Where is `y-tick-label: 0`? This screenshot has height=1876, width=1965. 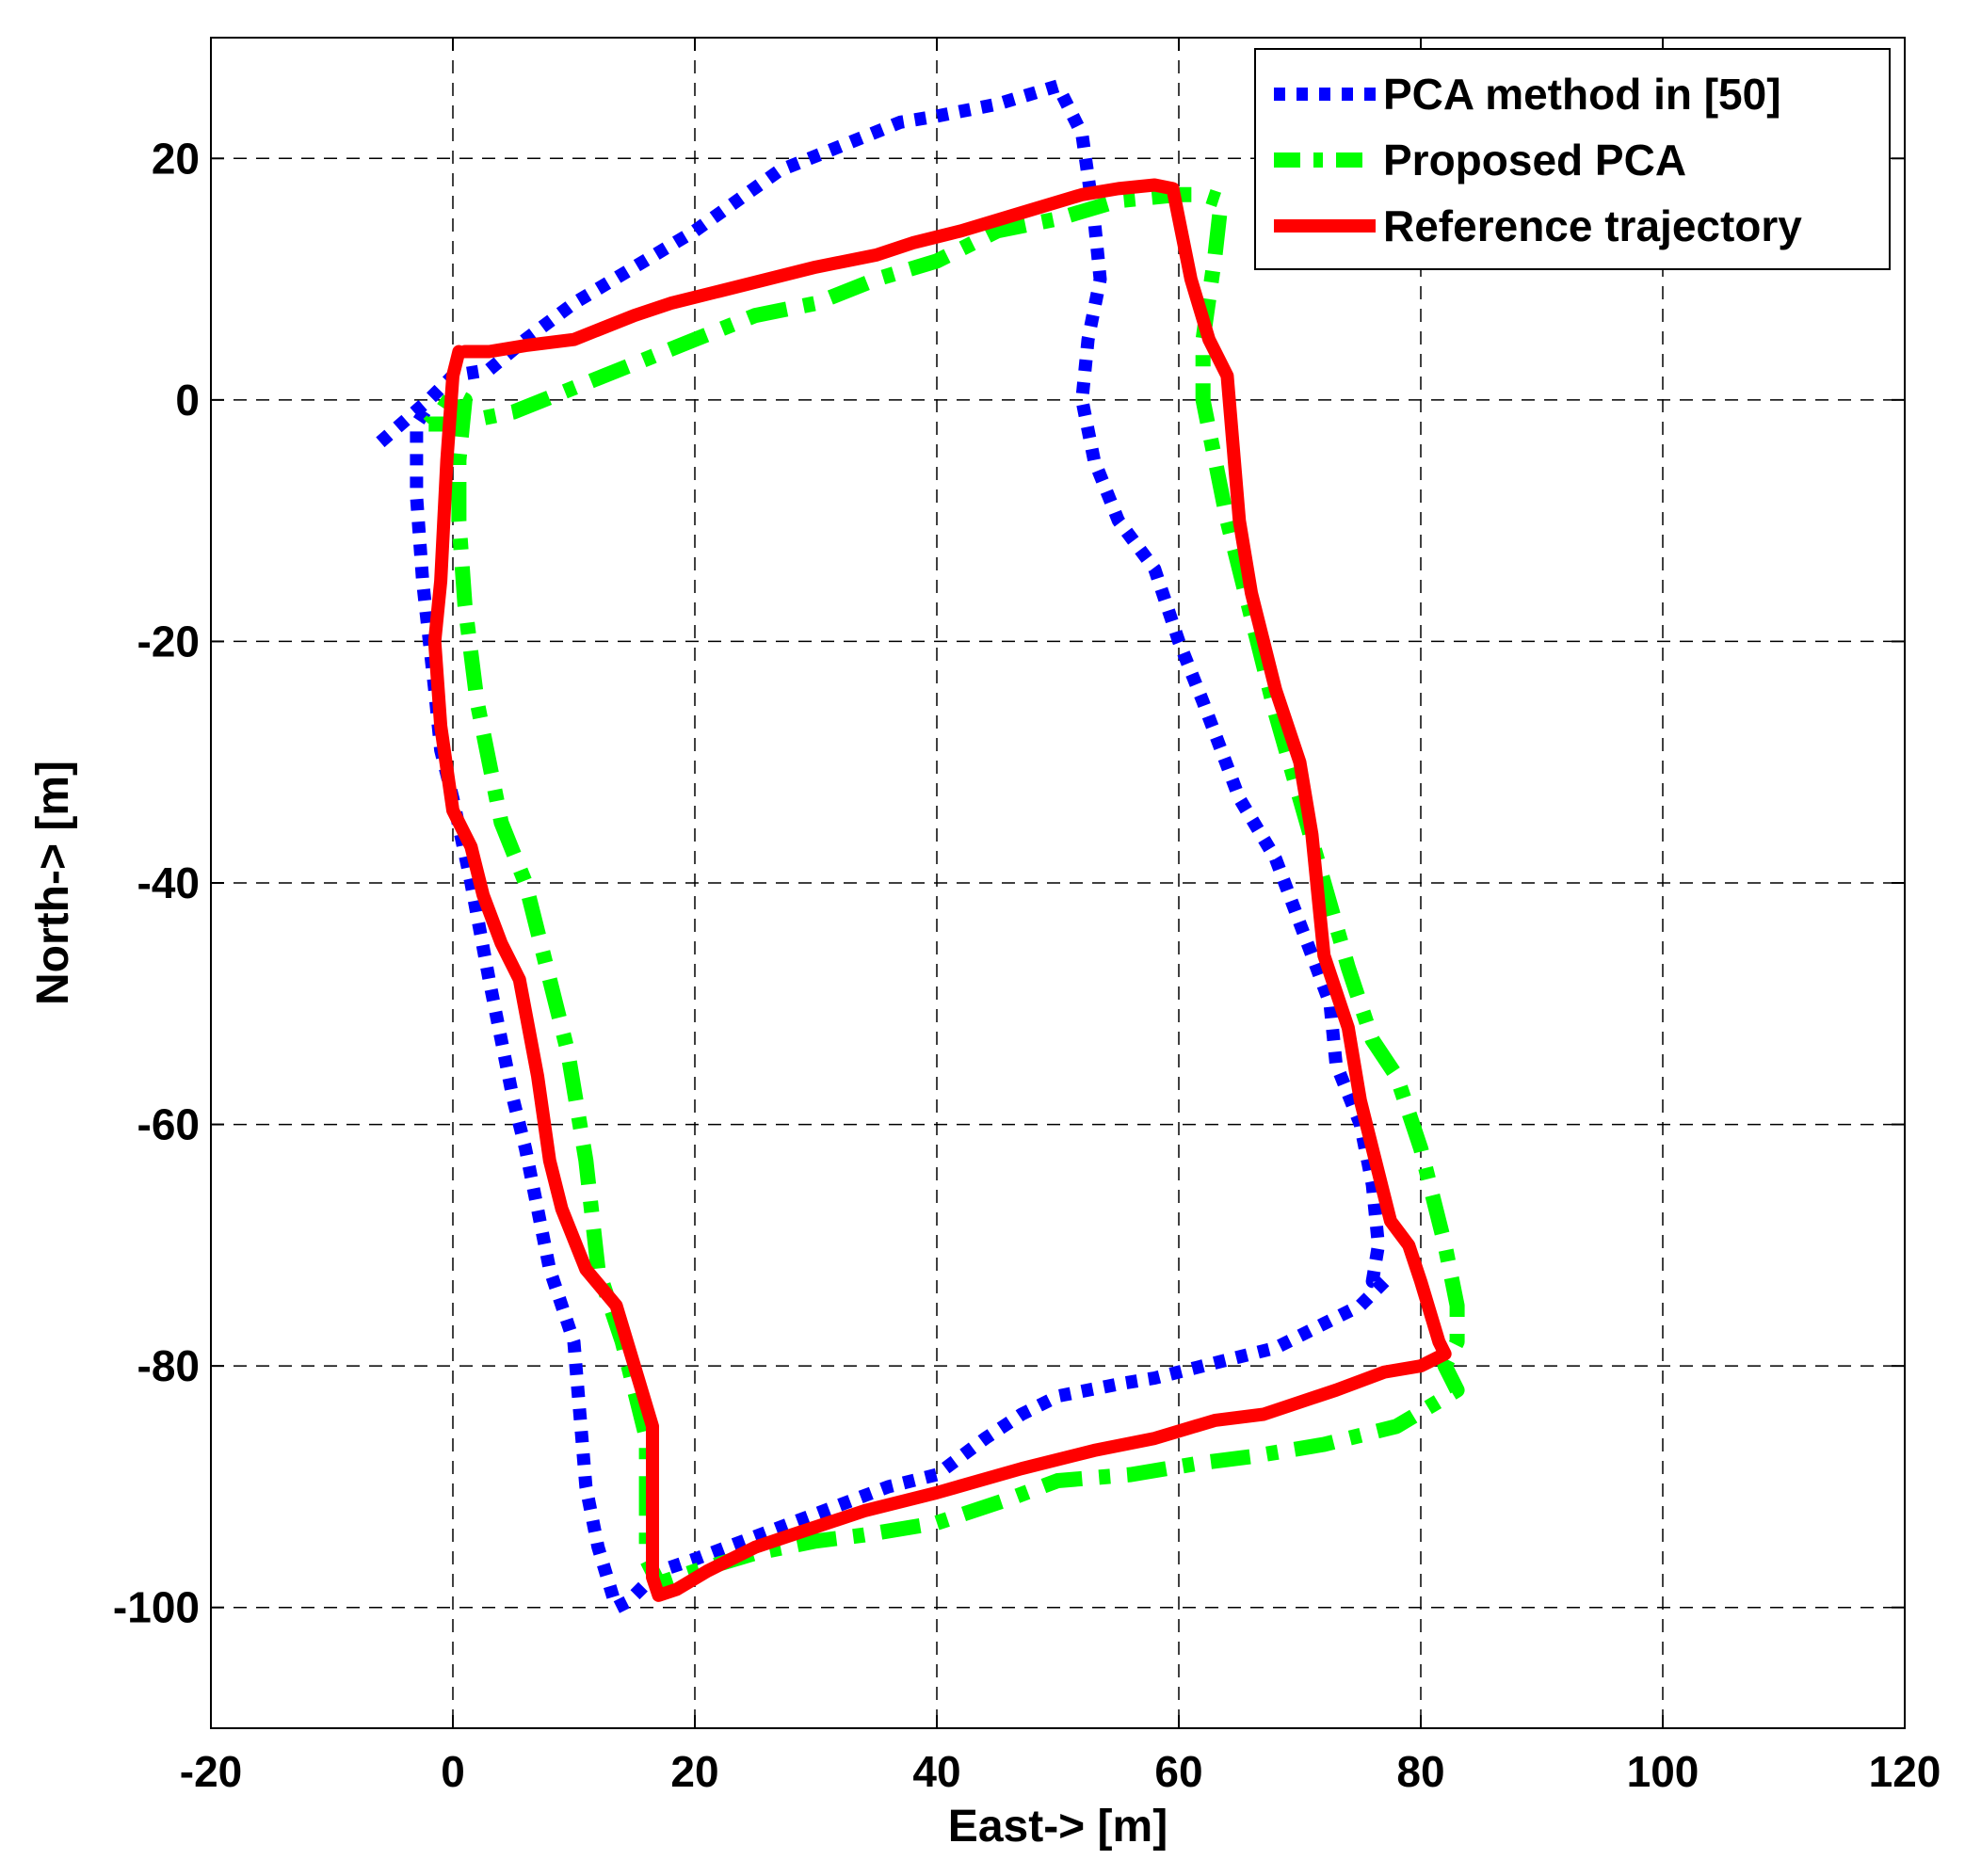
y-tick-label: 0 is located at coordinates (187, 400).